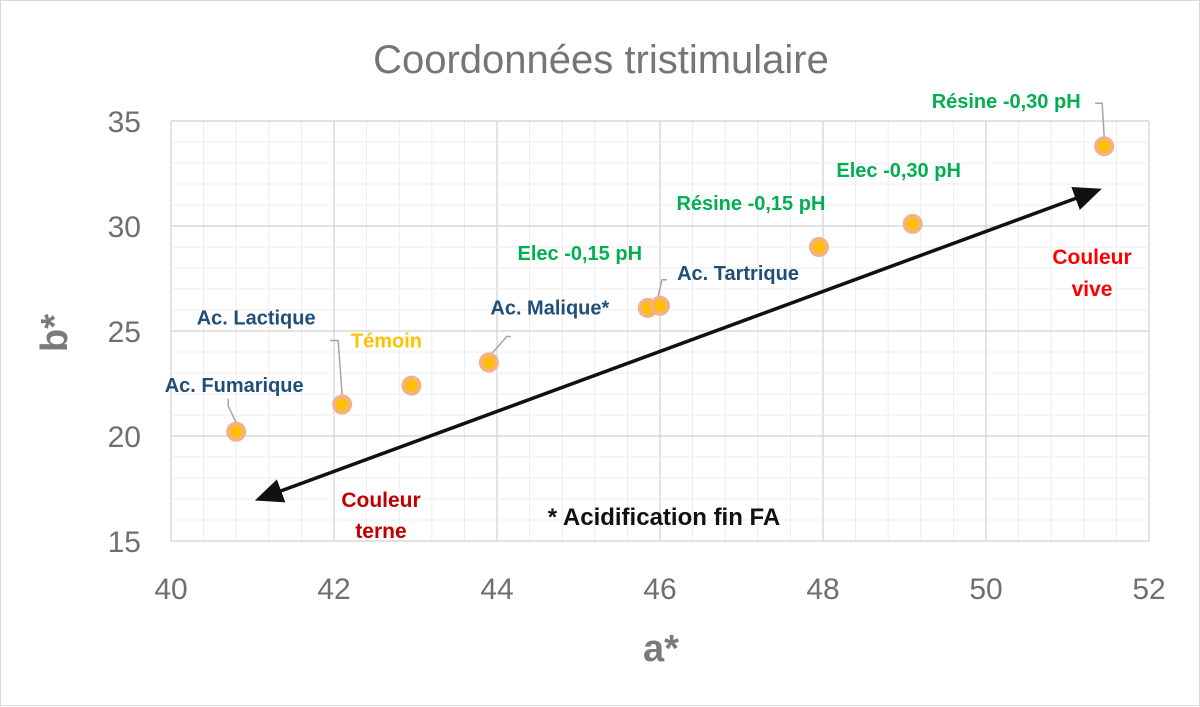  What do you see at coordinates (333, 589) in the screenshot?
I see `x-tick-label: 42` at bounding box center [333, 589].